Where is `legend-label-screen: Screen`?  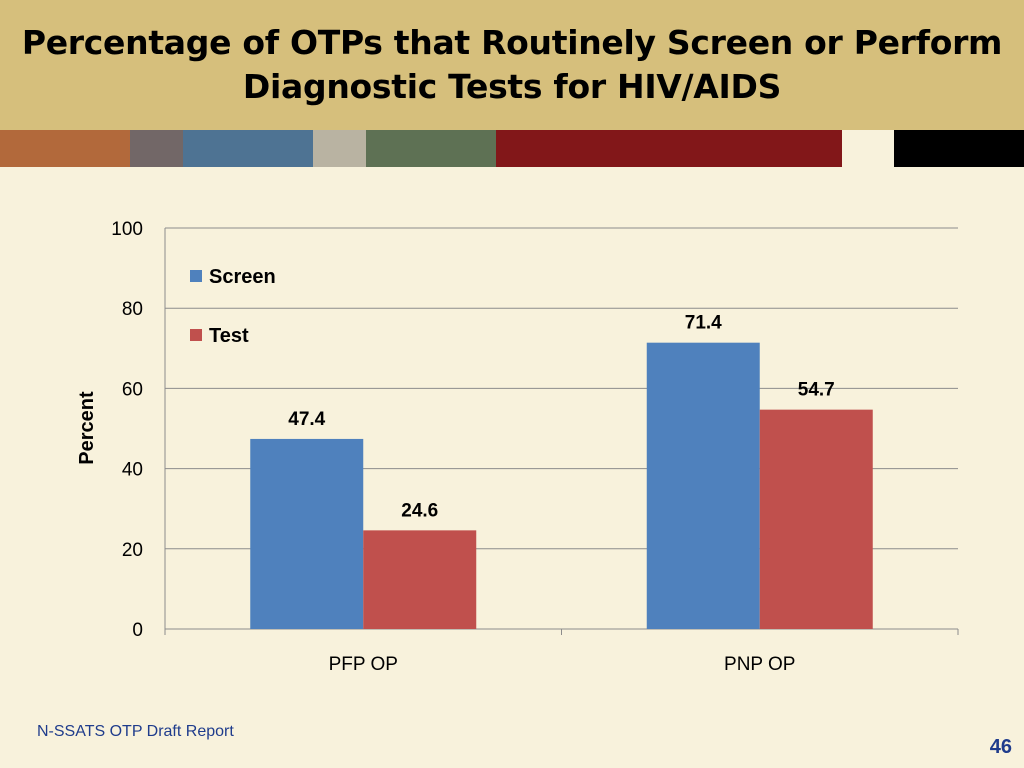
legend-label-screen: Screen is located at coordinates (242, 277).